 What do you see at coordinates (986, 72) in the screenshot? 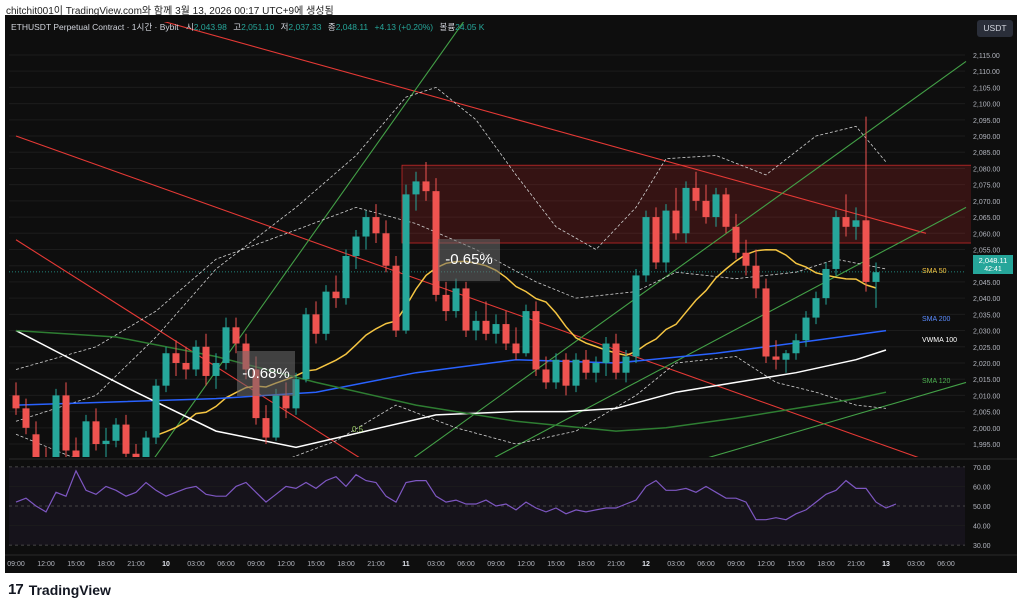
I see `price-tick-label: 2,110.00` at bounding box center [986, 72].